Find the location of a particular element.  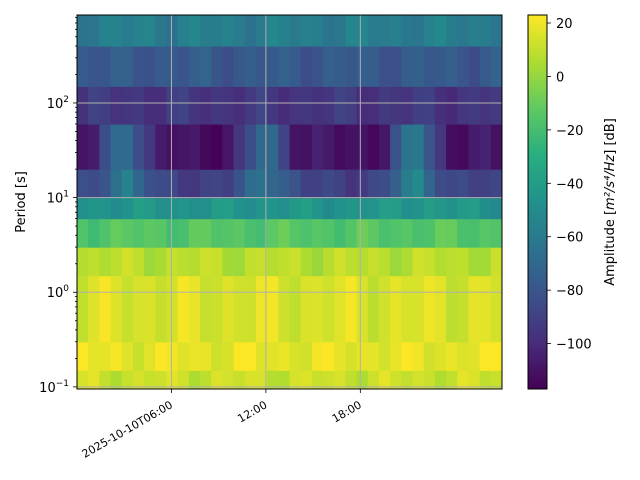

x-axis-ticks: 2025-10-10T06:00 12:00 18:00 is located at coordinates (222, 425).